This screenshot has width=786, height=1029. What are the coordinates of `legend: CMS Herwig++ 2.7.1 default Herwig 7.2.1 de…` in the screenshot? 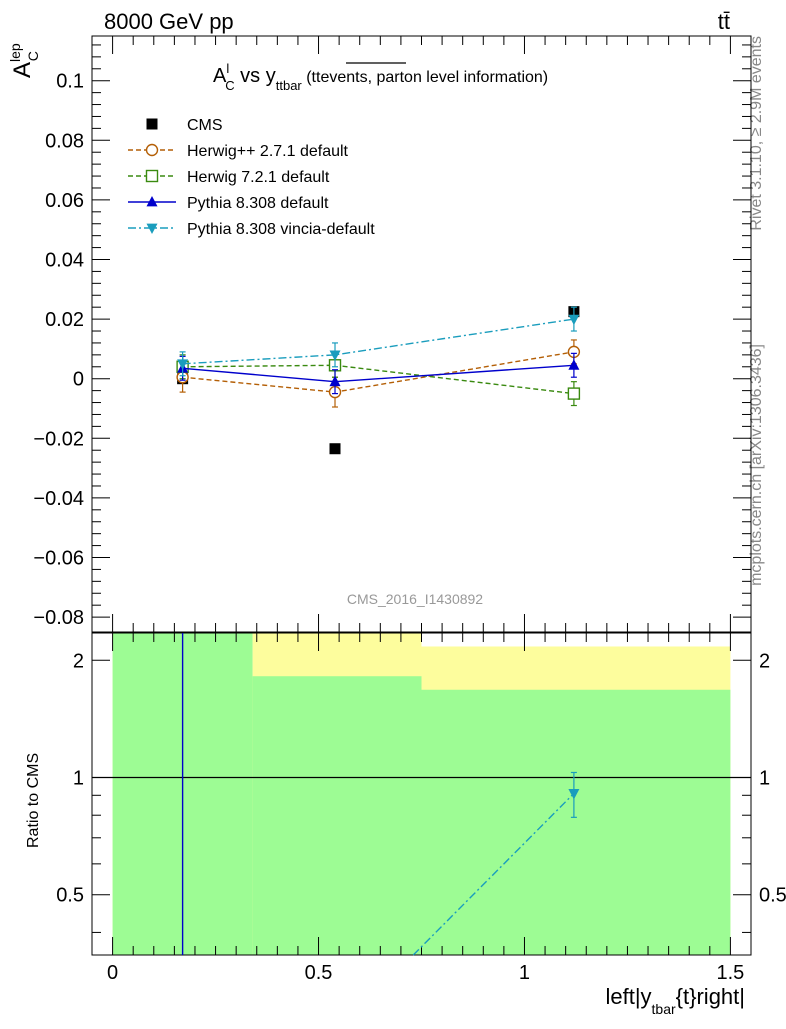 It's located at (251, 177).